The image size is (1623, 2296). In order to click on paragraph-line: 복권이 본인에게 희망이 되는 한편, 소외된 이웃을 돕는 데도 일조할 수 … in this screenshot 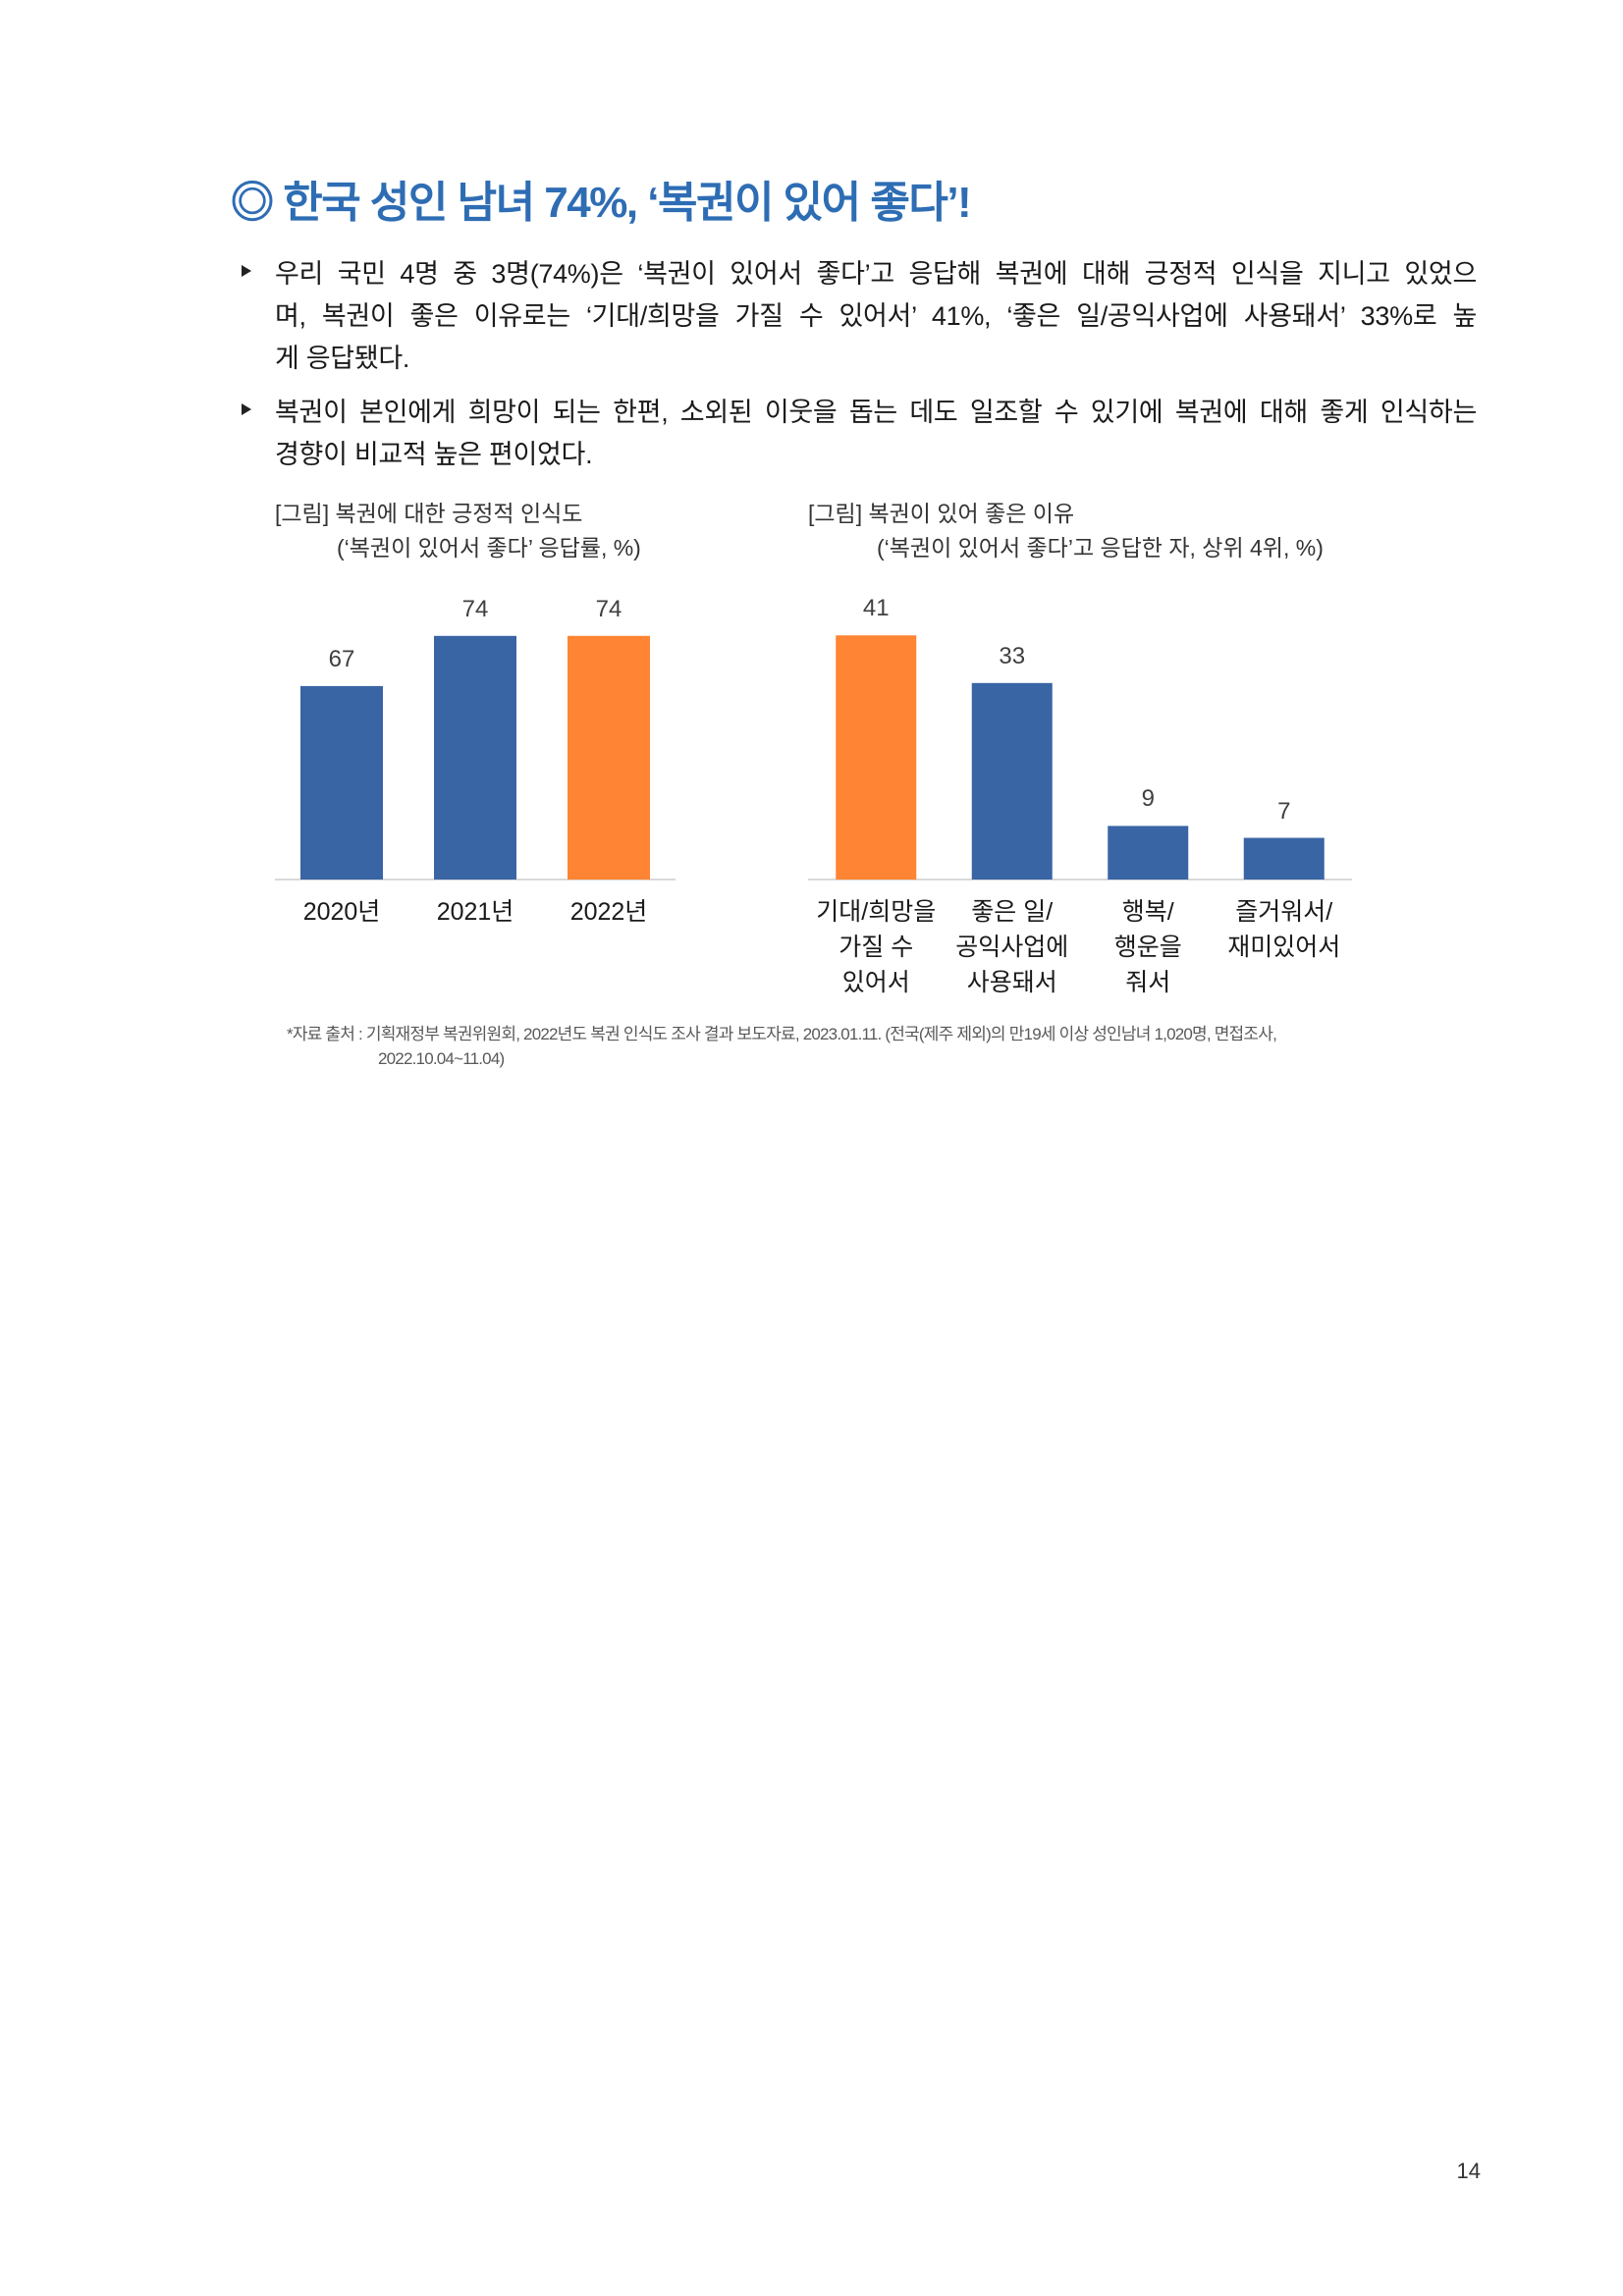, I will do `click(876, 412)`.